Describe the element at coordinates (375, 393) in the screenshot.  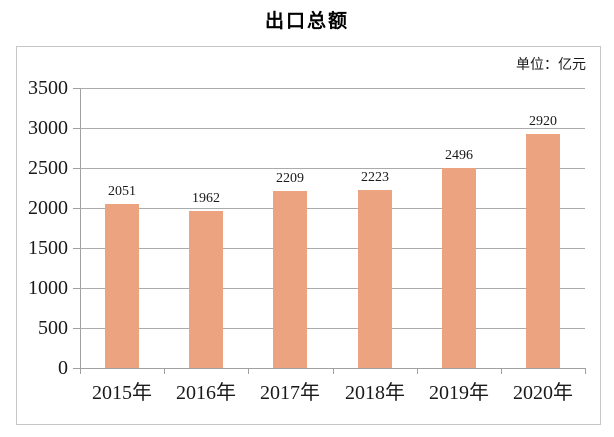
I see `x-axis-label: 2018年` at that location.